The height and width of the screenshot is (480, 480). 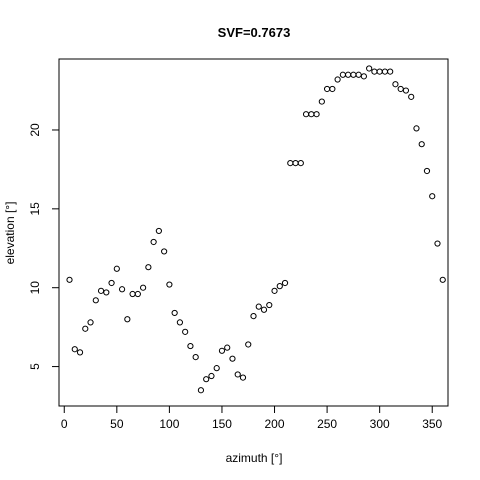 I want to click on y-tick-label: 5, so click(x=35, y=366).